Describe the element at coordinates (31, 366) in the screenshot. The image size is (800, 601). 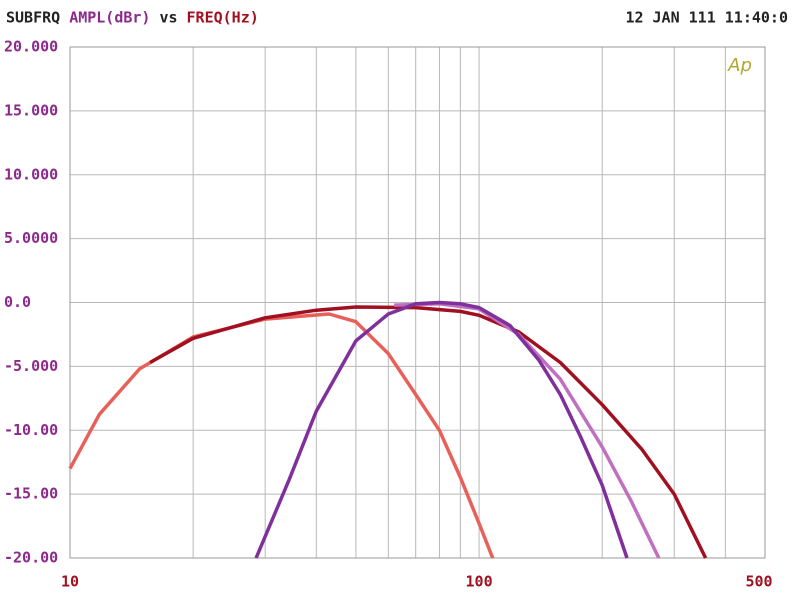
I see `y-tick-label: -5.000` at that location.